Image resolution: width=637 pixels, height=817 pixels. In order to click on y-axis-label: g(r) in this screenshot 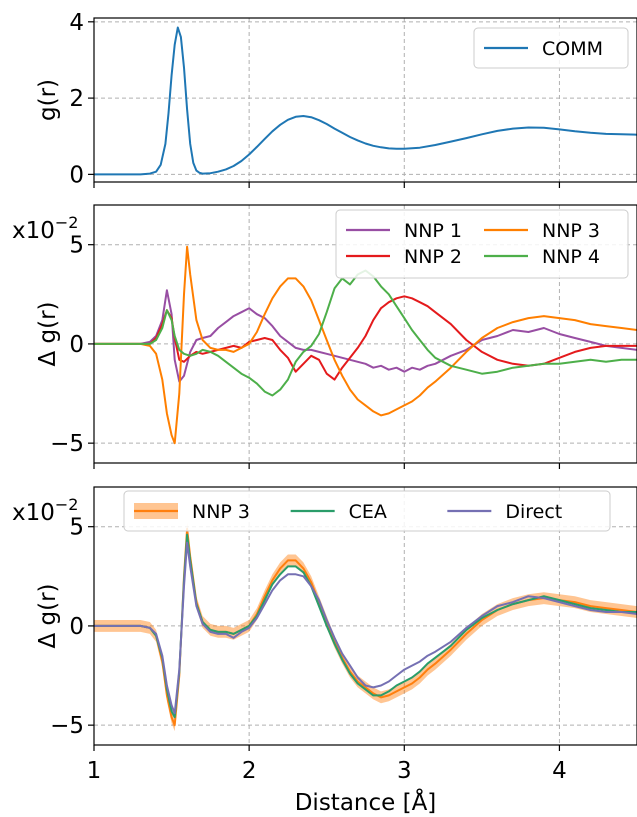, I will do `click(48, 100)`.